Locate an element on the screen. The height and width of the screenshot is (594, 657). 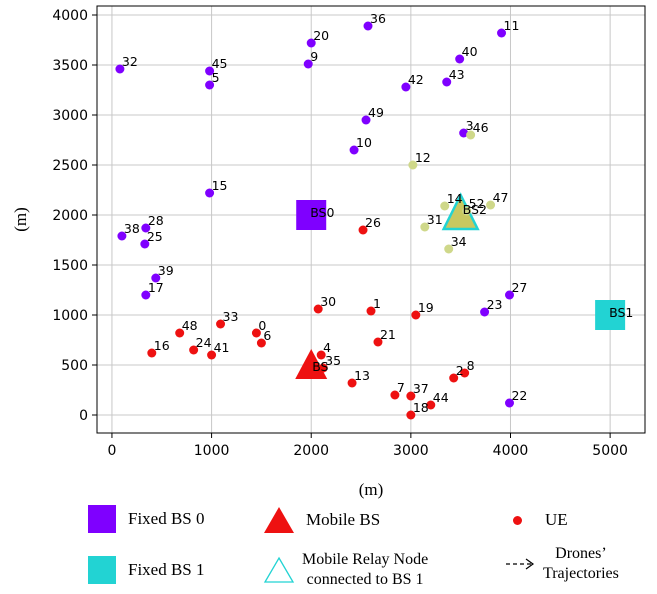
ue-label: 12 is located at coordinates (423, 157).